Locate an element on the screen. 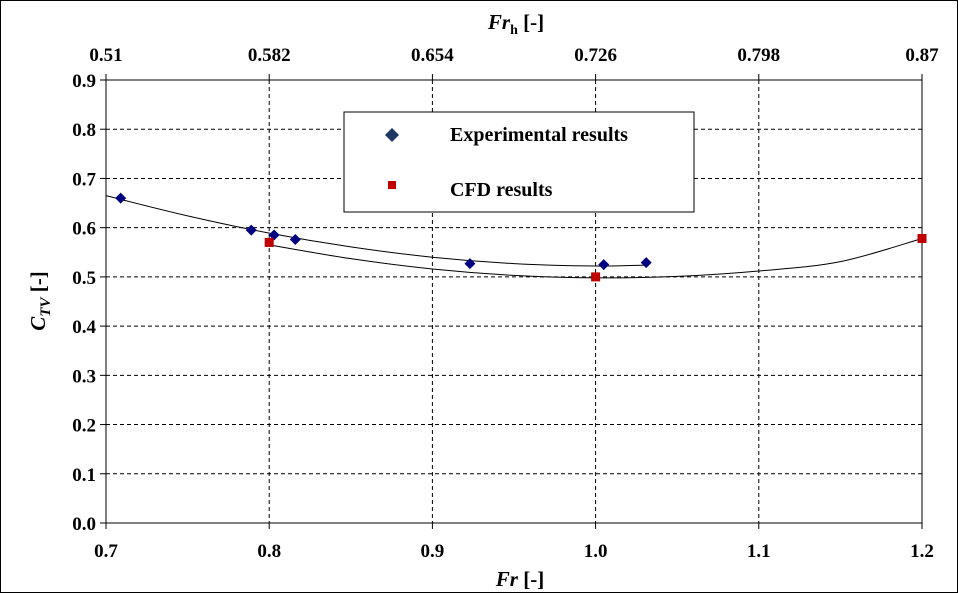  legend-square-icon is located at coordinates (392, 185).